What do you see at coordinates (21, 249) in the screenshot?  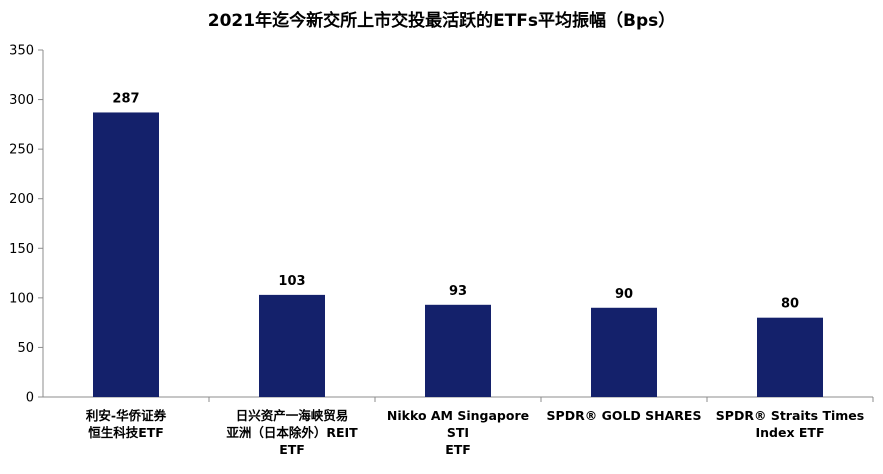 I see `y-tick-label: 150` at bounding box center [21, 249].